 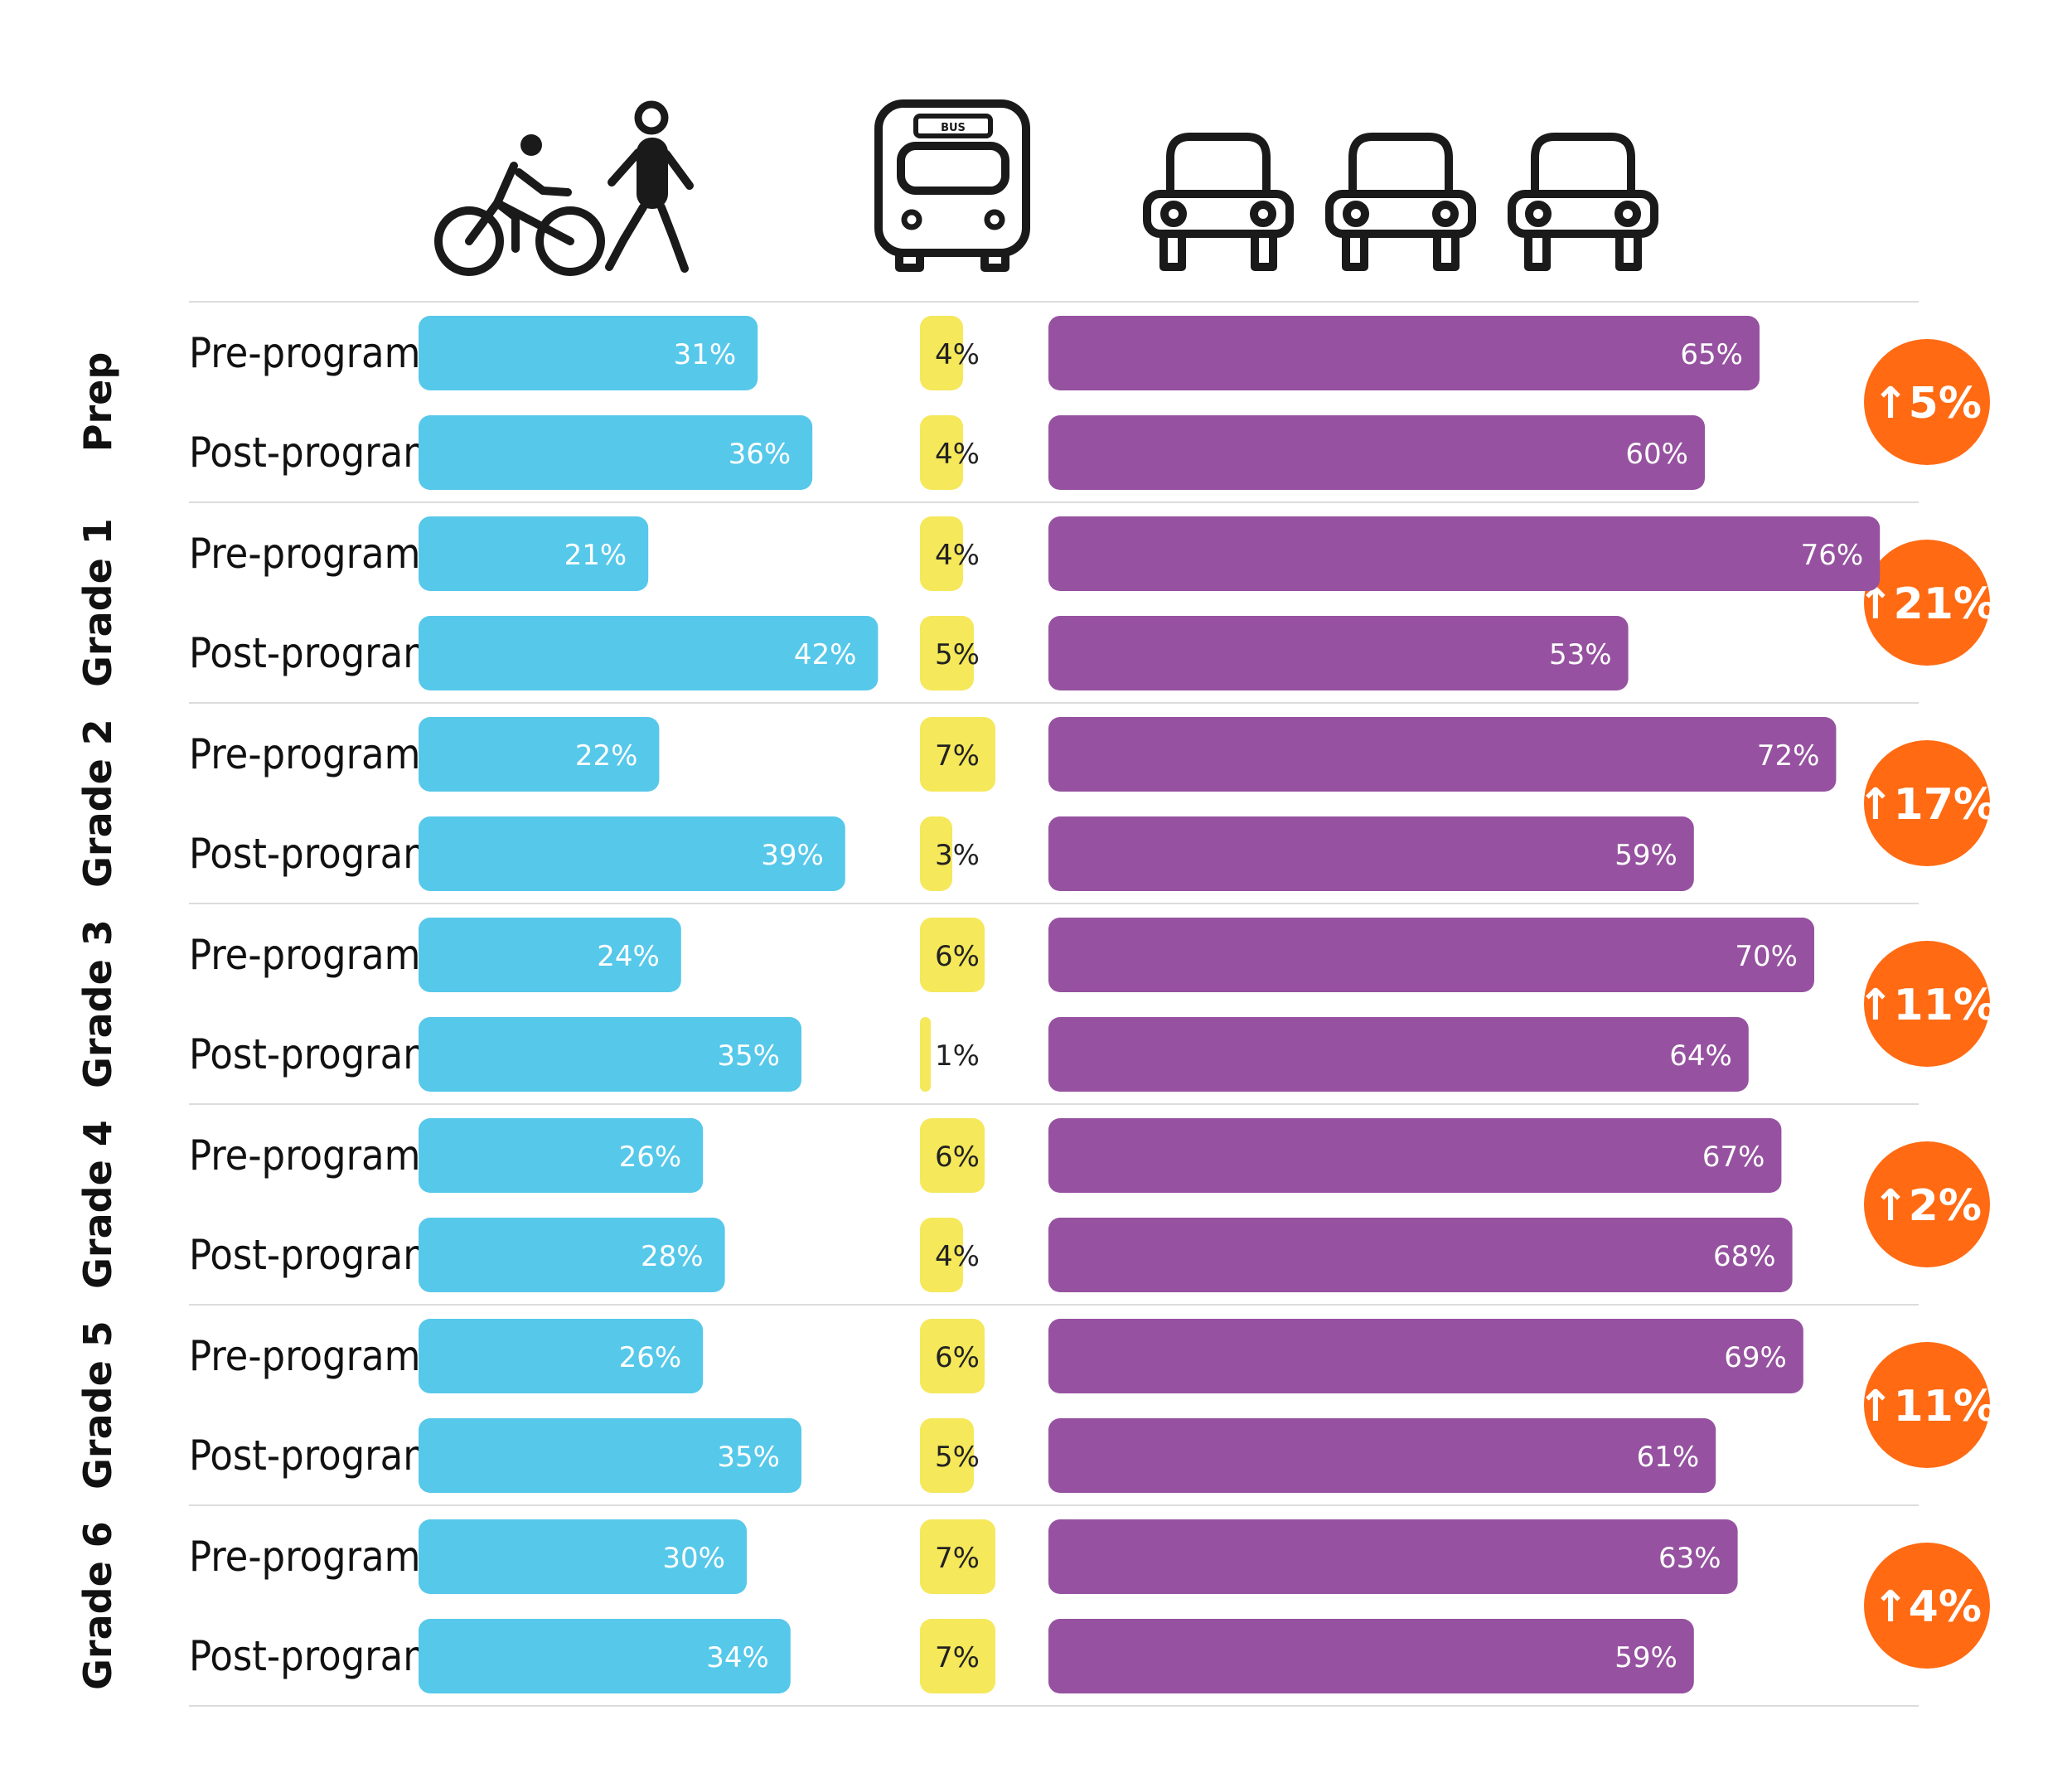 I want to click on change-badge: ↑17%, so click(x=1927, y=803).